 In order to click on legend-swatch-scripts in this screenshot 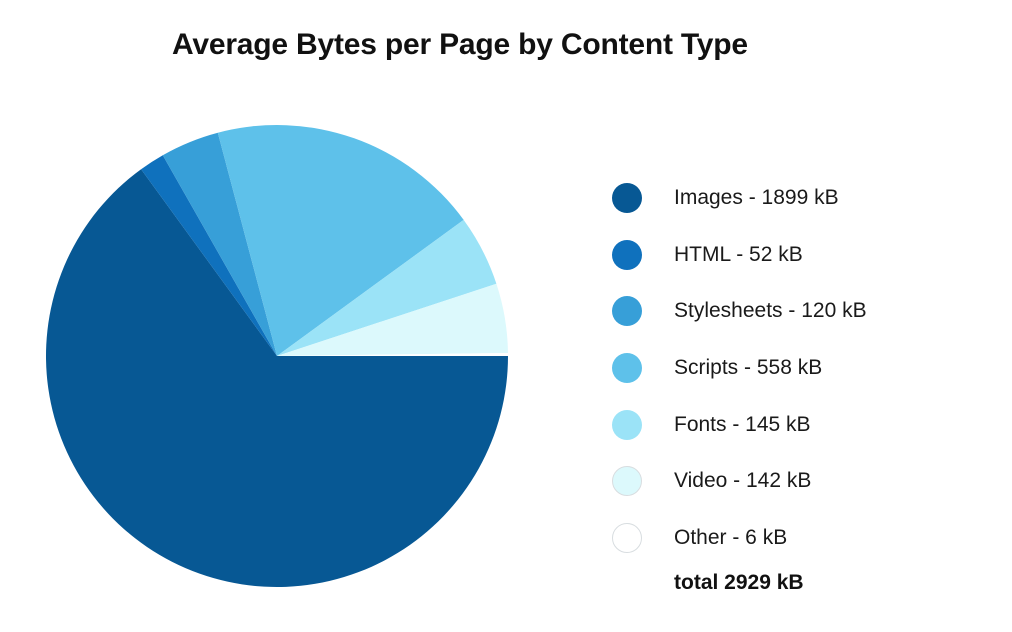, I will do `click(627, 368)`.